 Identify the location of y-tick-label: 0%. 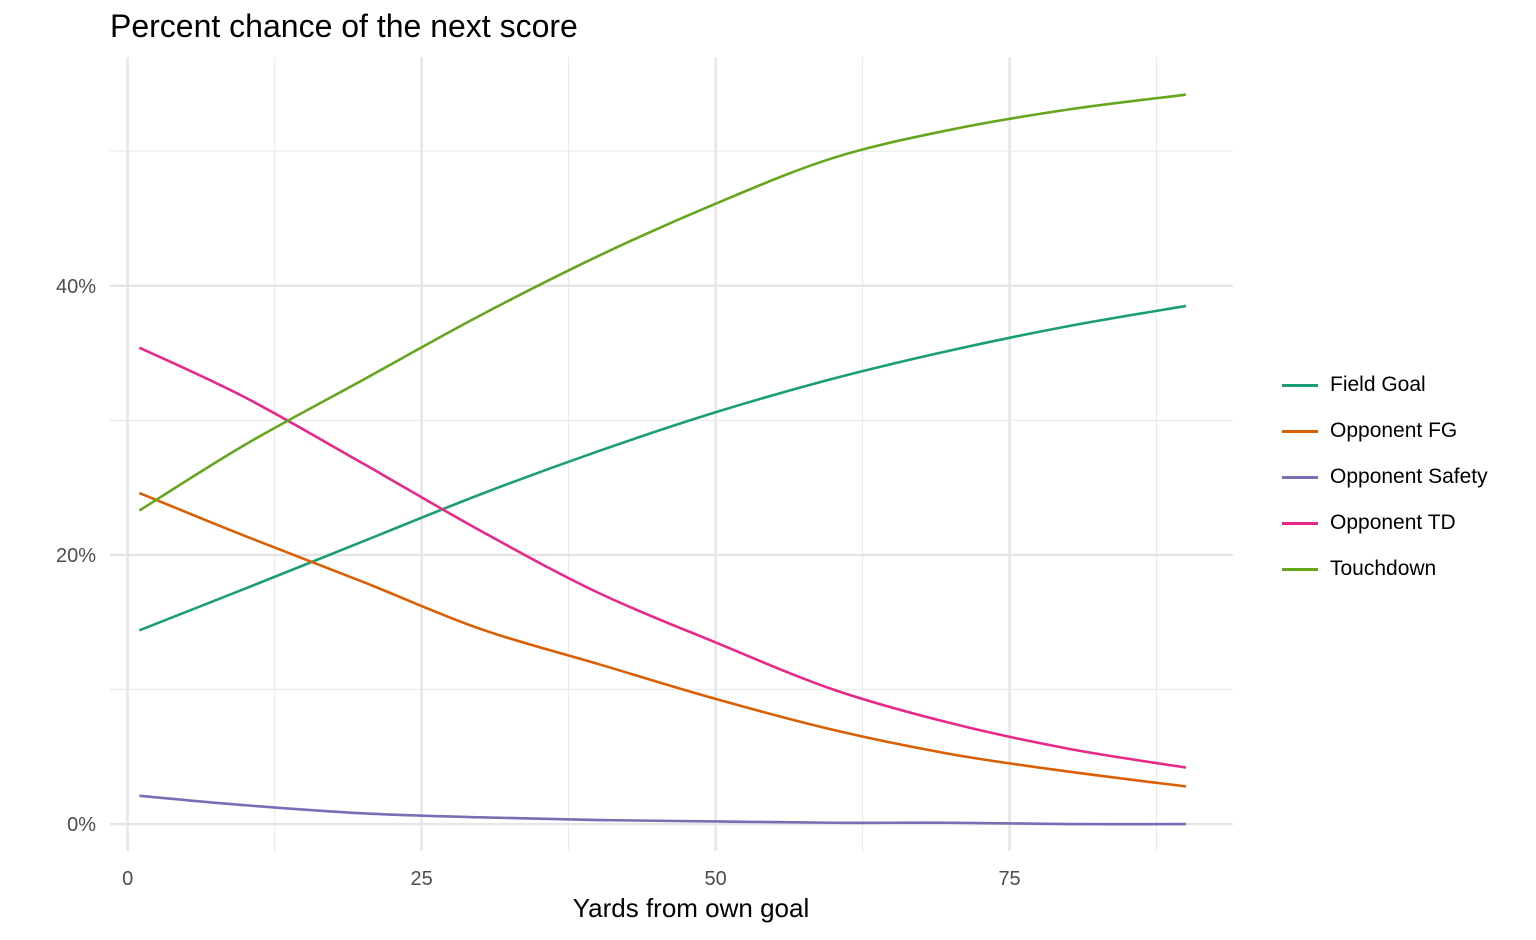
(81, 825).